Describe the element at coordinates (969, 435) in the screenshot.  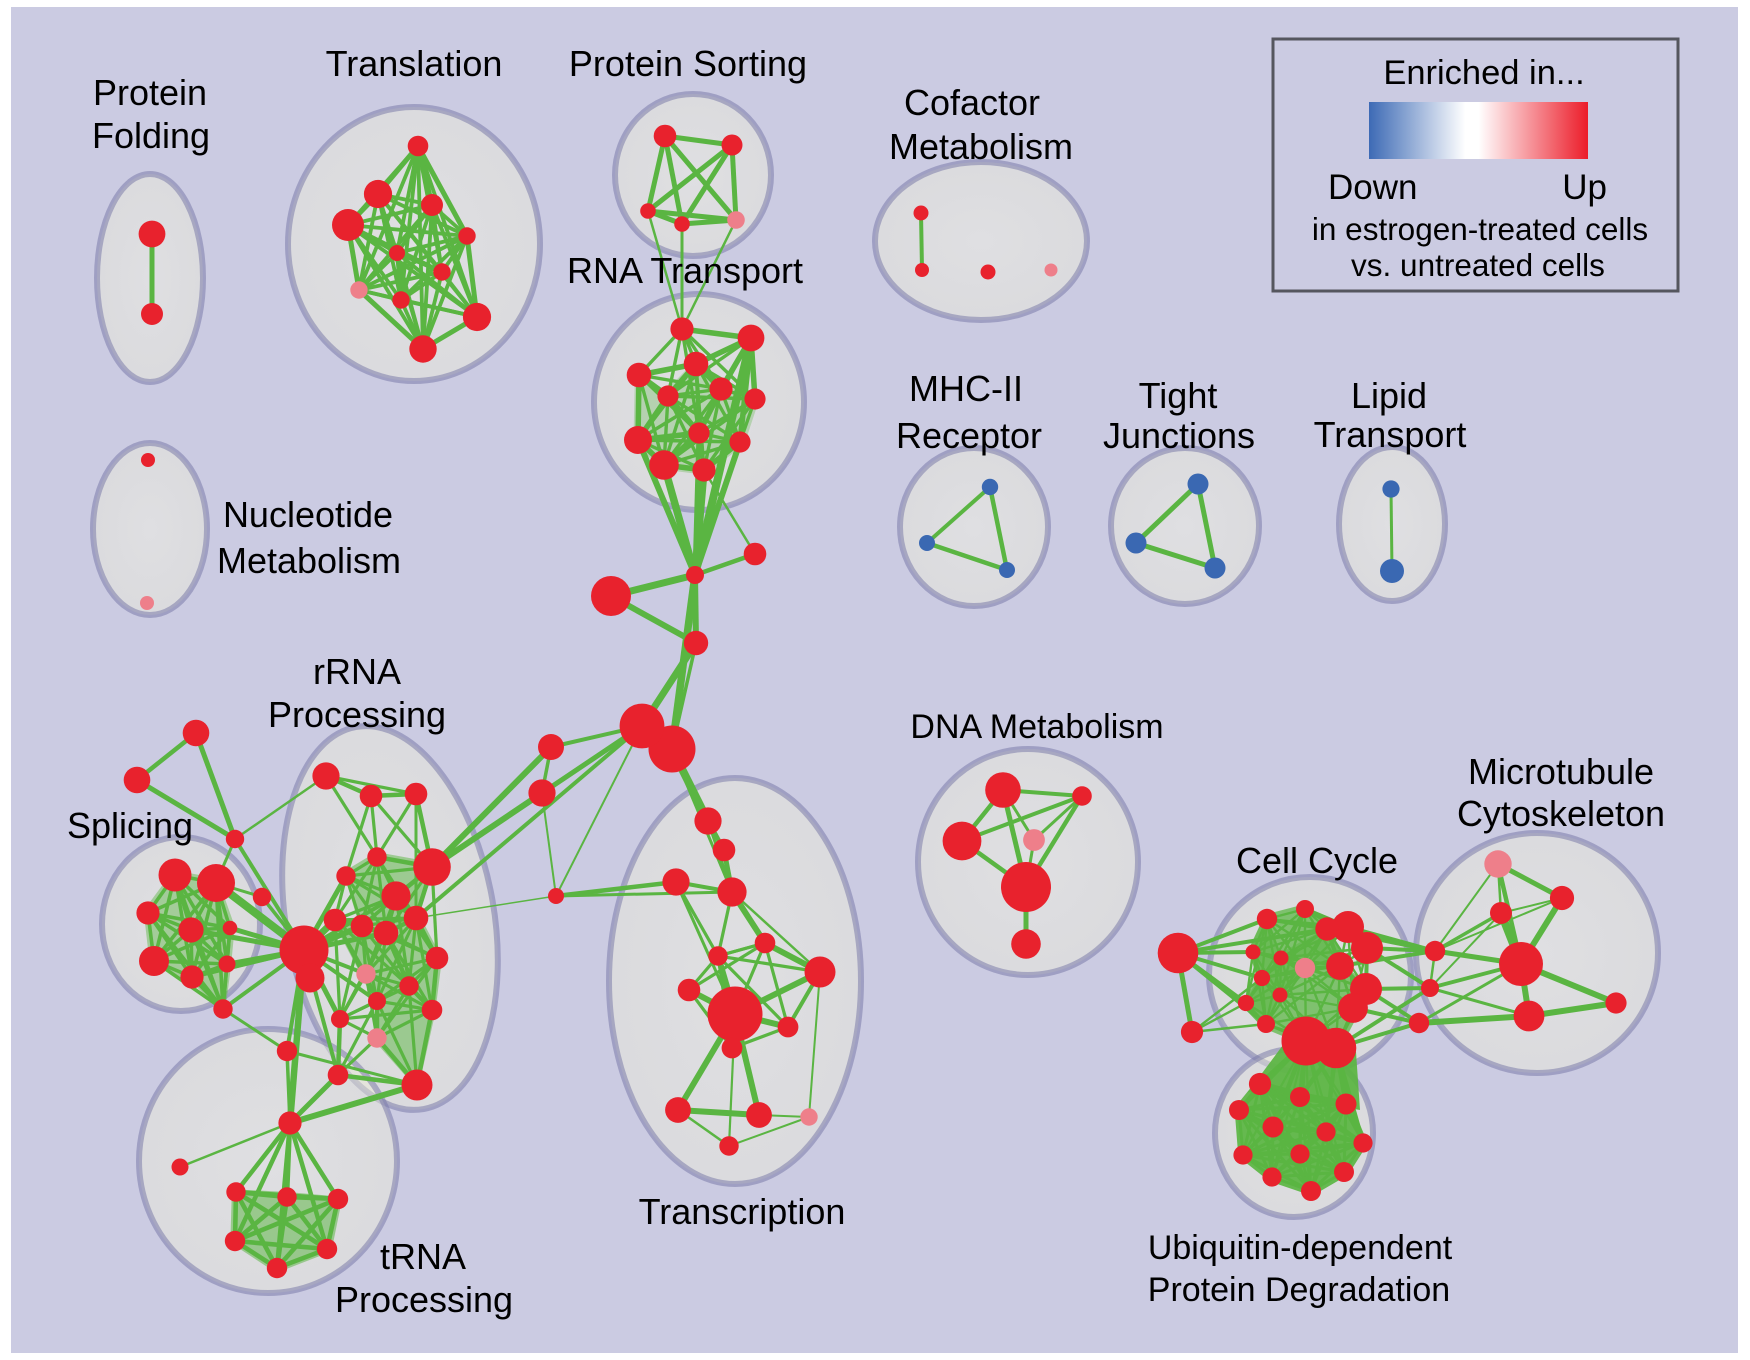
I see `svg-text: Receptor` at that location.